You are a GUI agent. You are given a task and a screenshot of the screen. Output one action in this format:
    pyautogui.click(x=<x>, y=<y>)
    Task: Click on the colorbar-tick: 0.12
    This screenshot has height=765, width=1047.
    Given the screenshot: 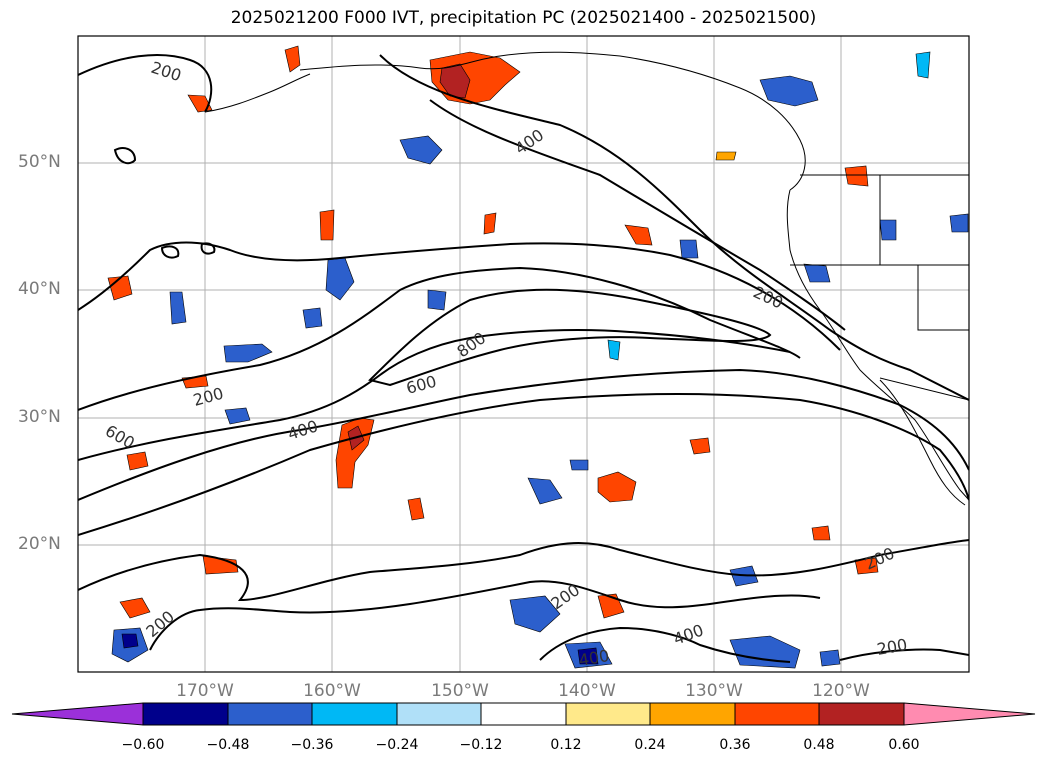 What is the action you would take?
    pyautogui.click(x=566, y=745)
    